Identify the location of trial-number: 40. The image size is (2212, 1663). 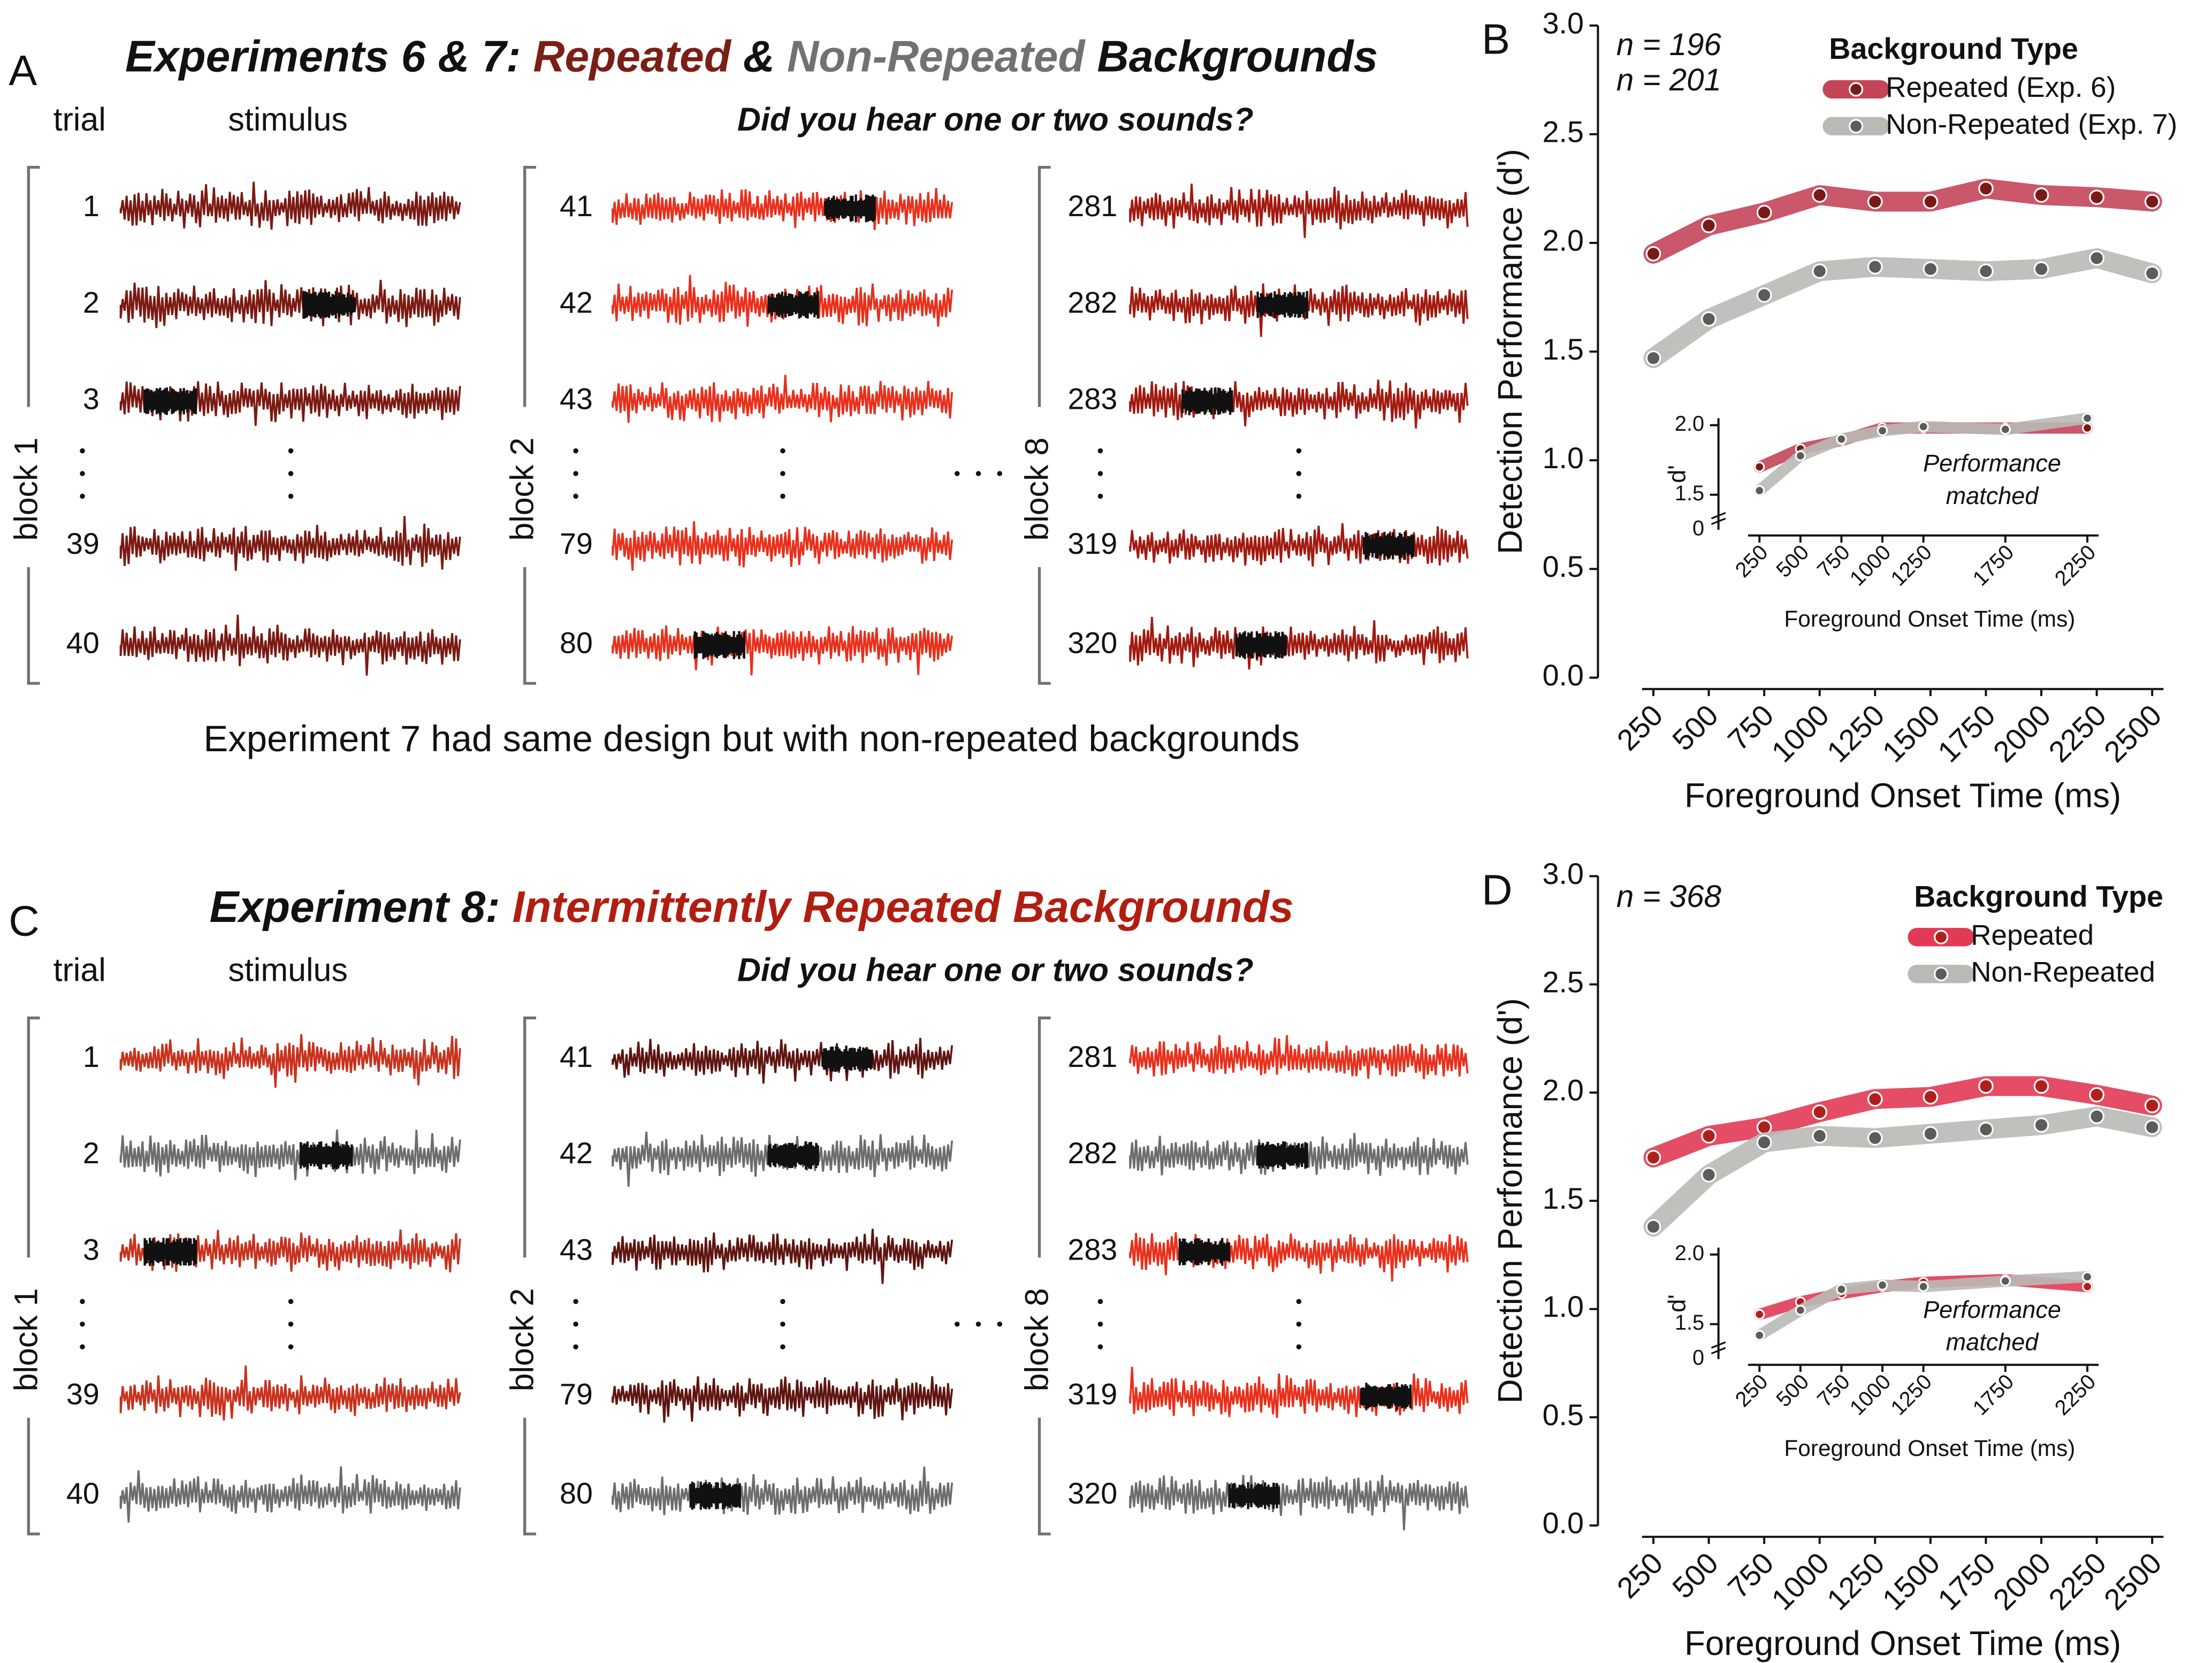
(83, 1494).